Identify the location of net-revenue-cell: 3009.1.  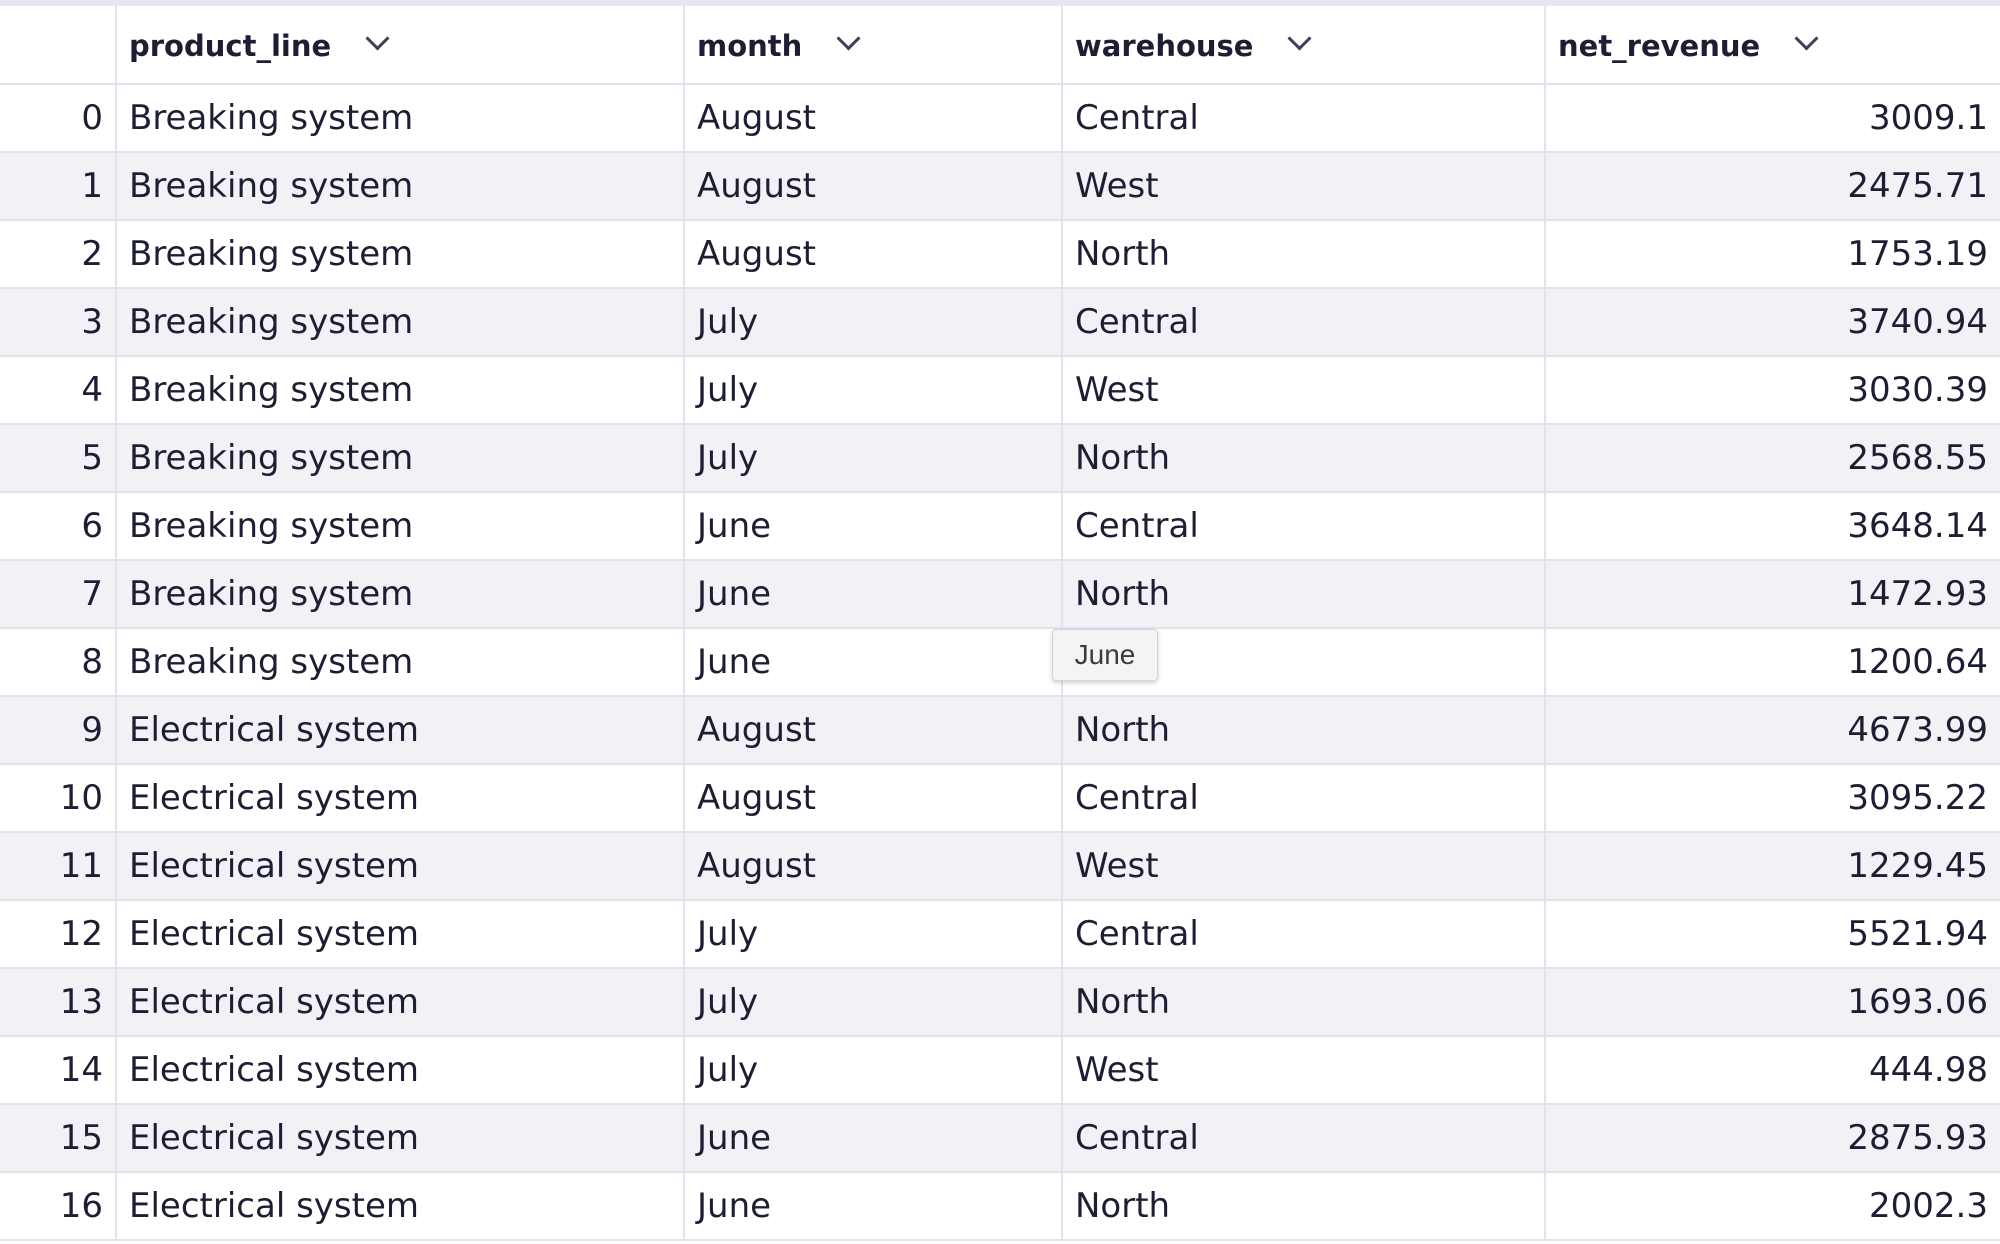
(1772, 118).